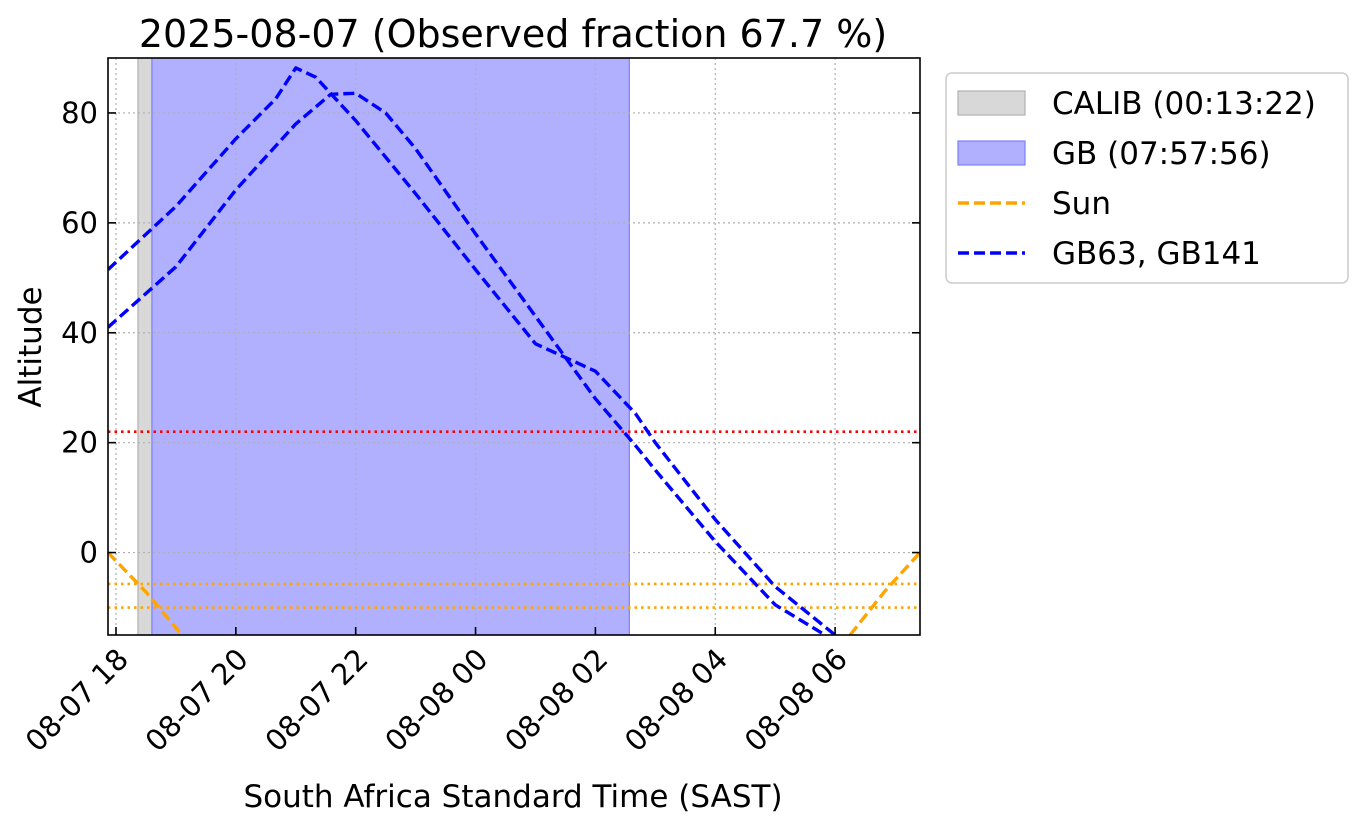 This screenshot has width=1363, height=829. Describe the element at coordinates (79, 443) in the screenshot. I see `y-tick-label: 20` at that location.